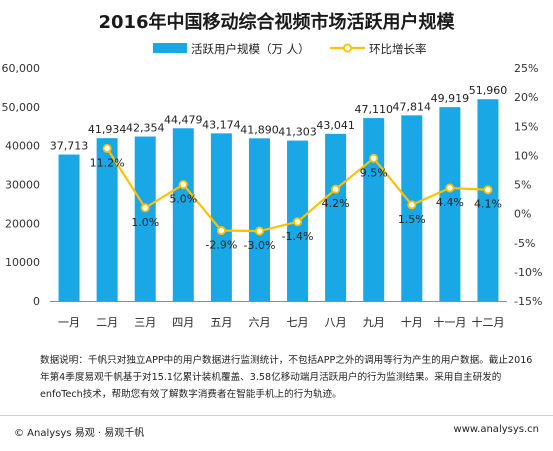 Image resolution: width=553 pixels, height=451 pixels. What do you see at coordinates (79, 433) in the screenshot?
I see `footer-copyright: © Analysys 易观 · 易观千帆` at bounding box center [79, 433].